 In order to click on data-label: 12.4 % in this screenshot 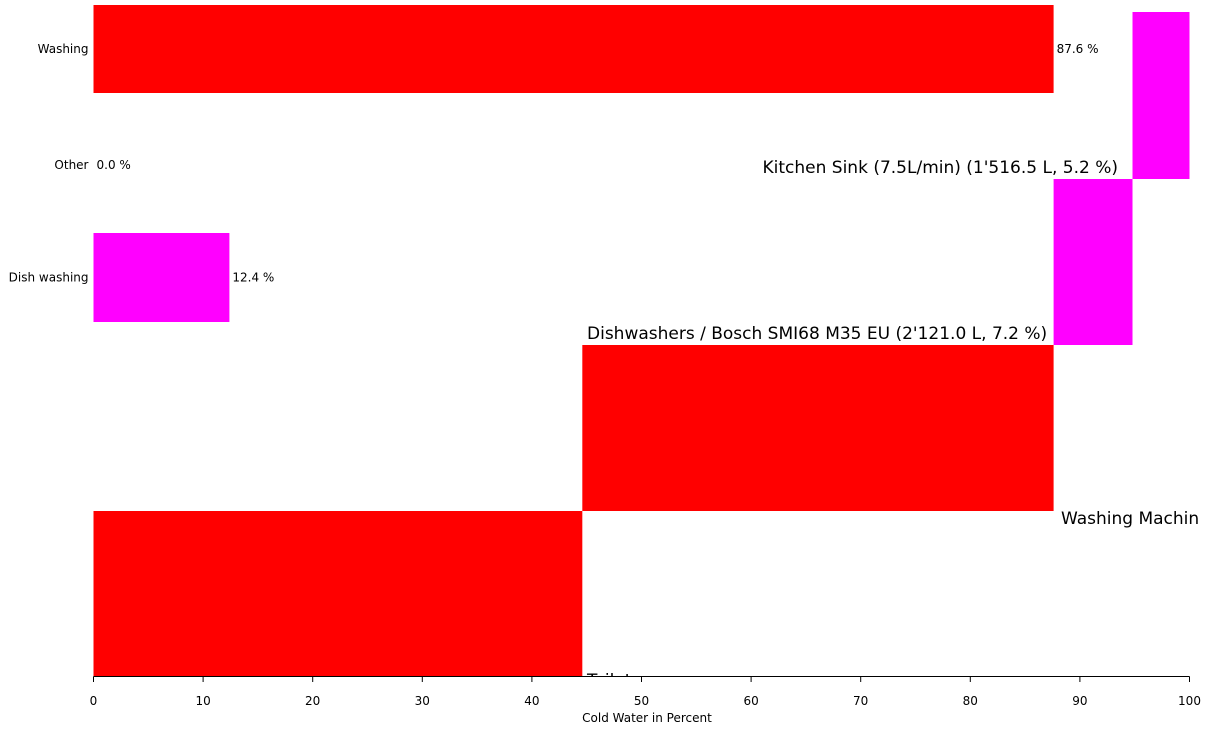, I will do `click(253, 278)`.